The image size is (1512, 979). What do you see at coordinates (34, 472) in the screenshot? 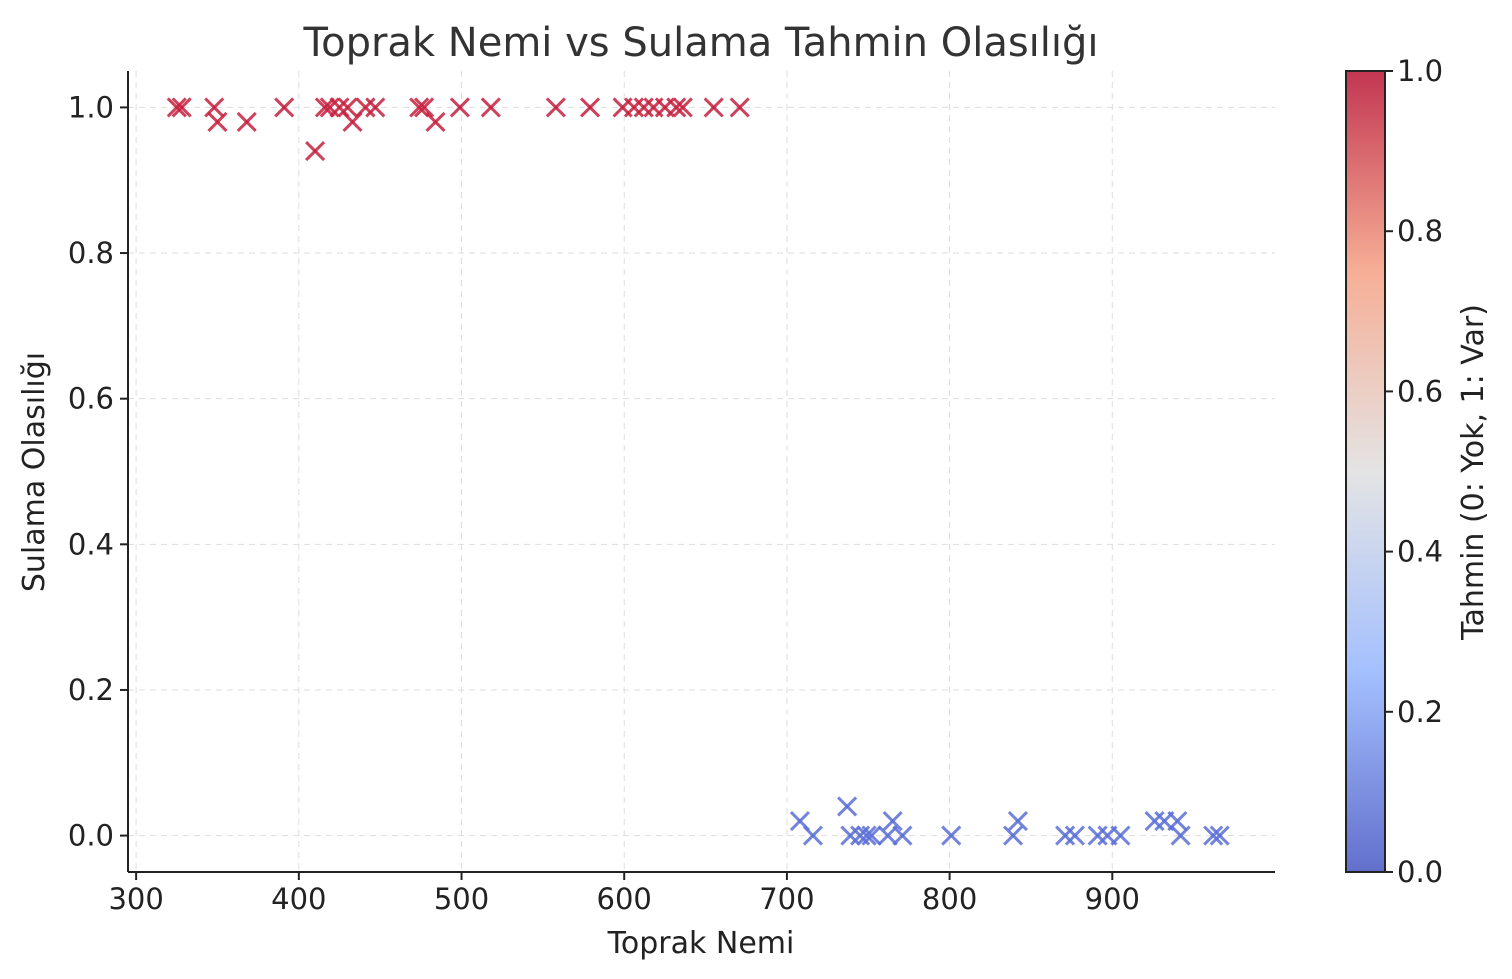
I see `y-axis-label: Sulama Olasılığı` at bounding box center [34, 472].